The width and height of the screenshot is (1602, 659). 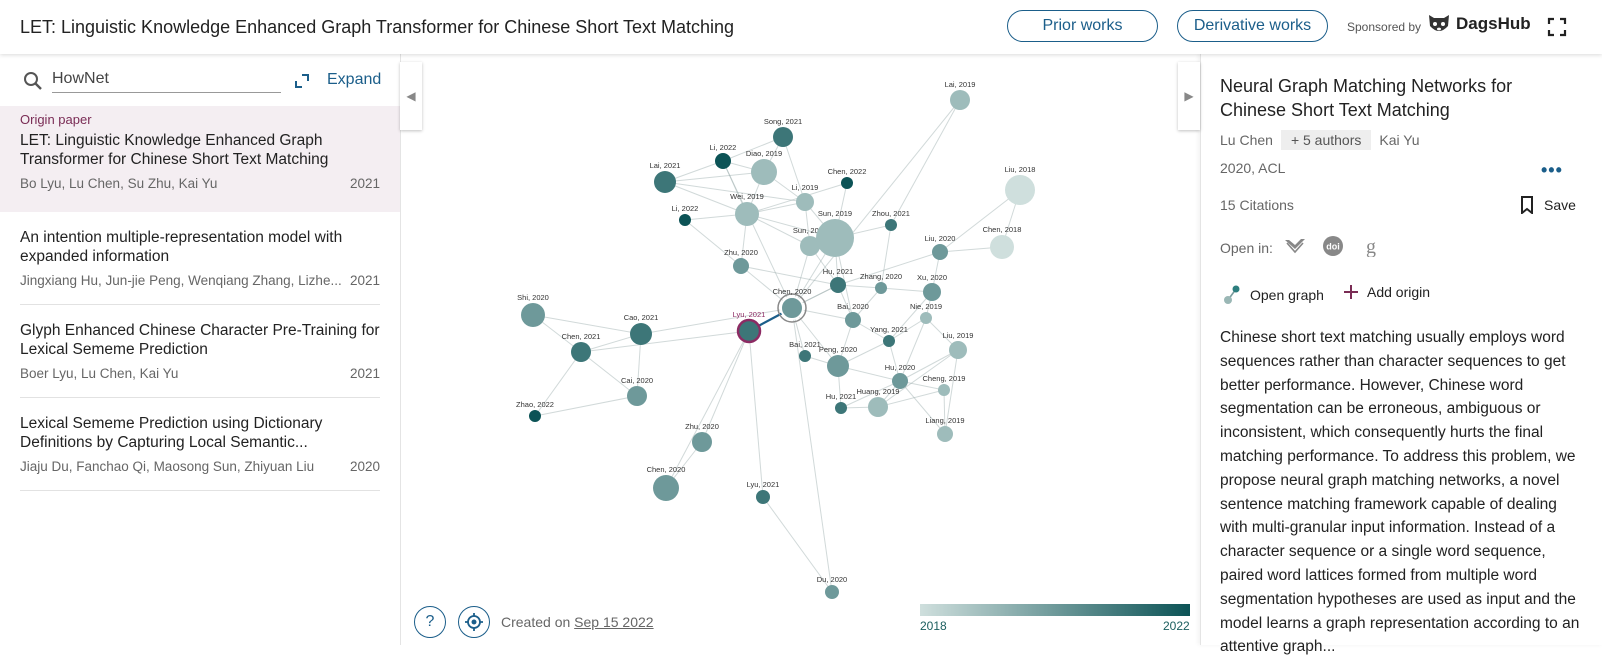 What do you see at coordinates (1351, 292) in the screenshot?
I see `plus-icon` at bounding box center [1351, 292].